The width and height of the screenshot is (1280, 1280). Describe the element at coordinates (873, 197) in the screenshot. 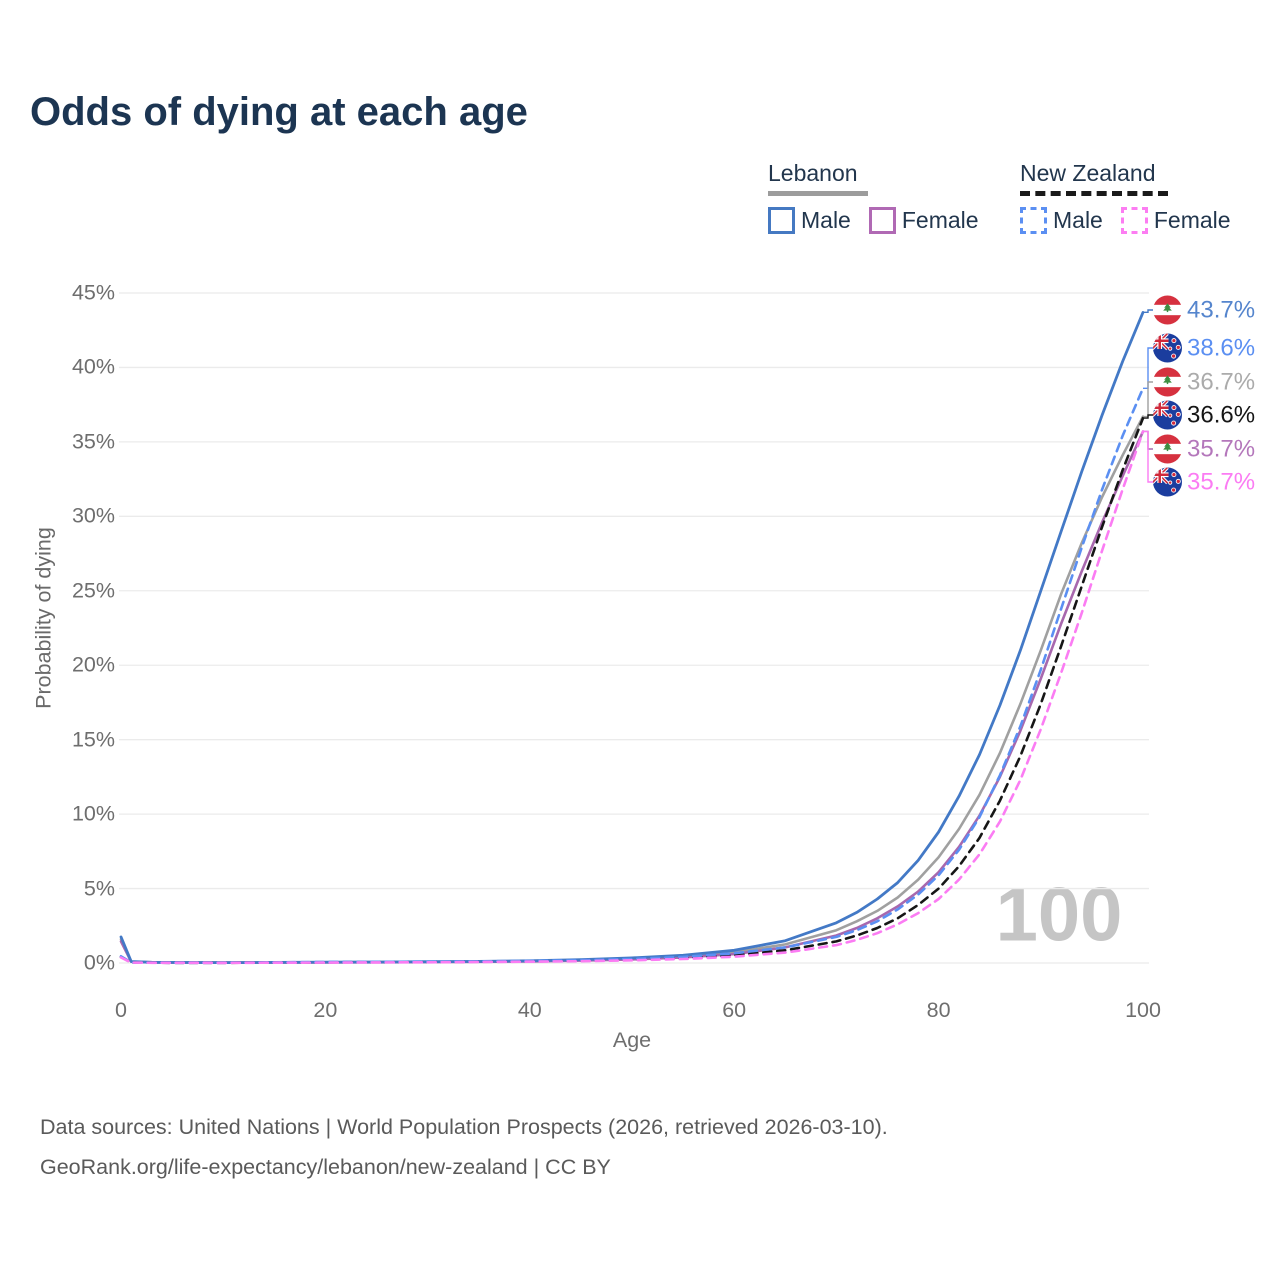

I see `legend-group-lebanon: Lebanon Male Female` at that location.